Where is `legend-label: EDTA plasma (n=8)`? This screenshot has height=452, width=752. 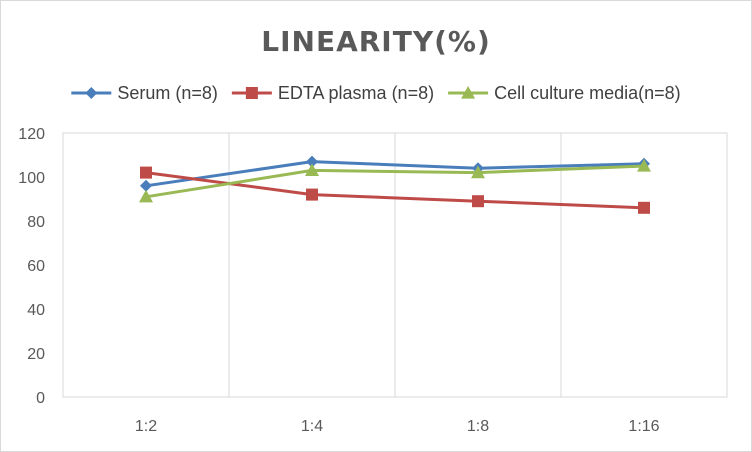
legend-label: EDTA plasma (n=8) is located at coordinates (356, 93).